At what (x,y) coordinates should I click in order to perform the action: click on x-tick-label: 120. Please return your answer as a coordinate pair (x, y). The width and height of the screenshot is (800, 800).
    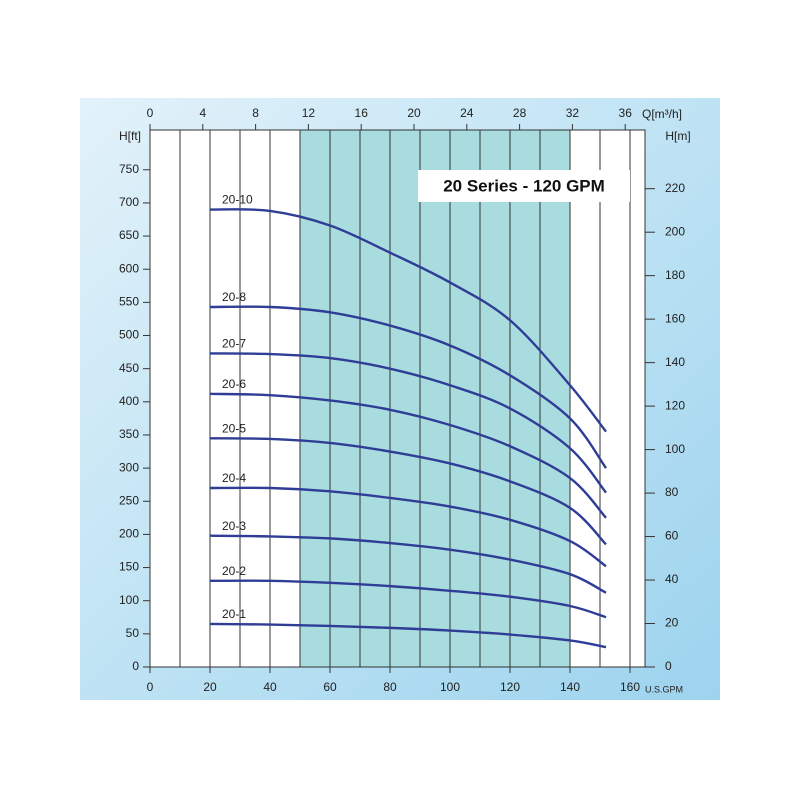
    Looking at the image, I should click on (510, 687).